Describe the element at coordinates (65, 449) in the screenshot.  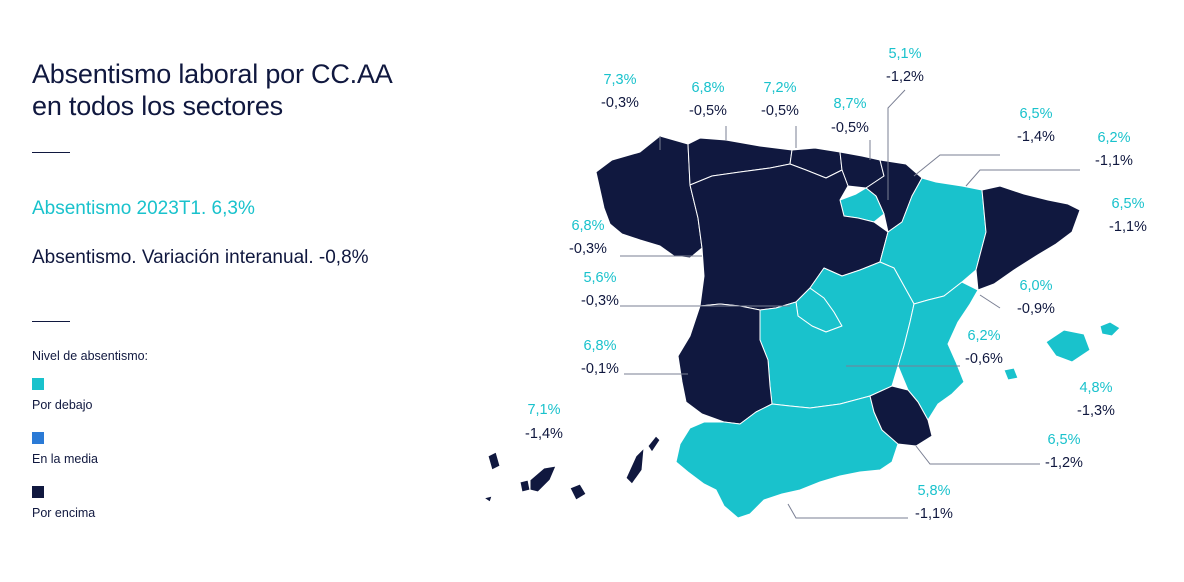
I see `legend-item-average: En la media` at that location.